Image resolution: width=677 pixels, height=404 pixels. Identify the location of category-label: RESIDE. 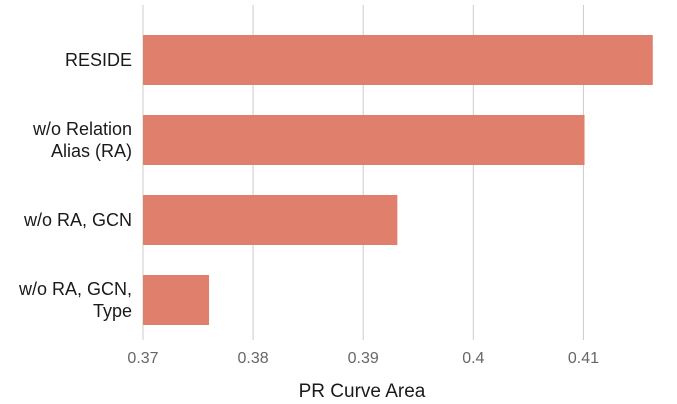
(98, 60).